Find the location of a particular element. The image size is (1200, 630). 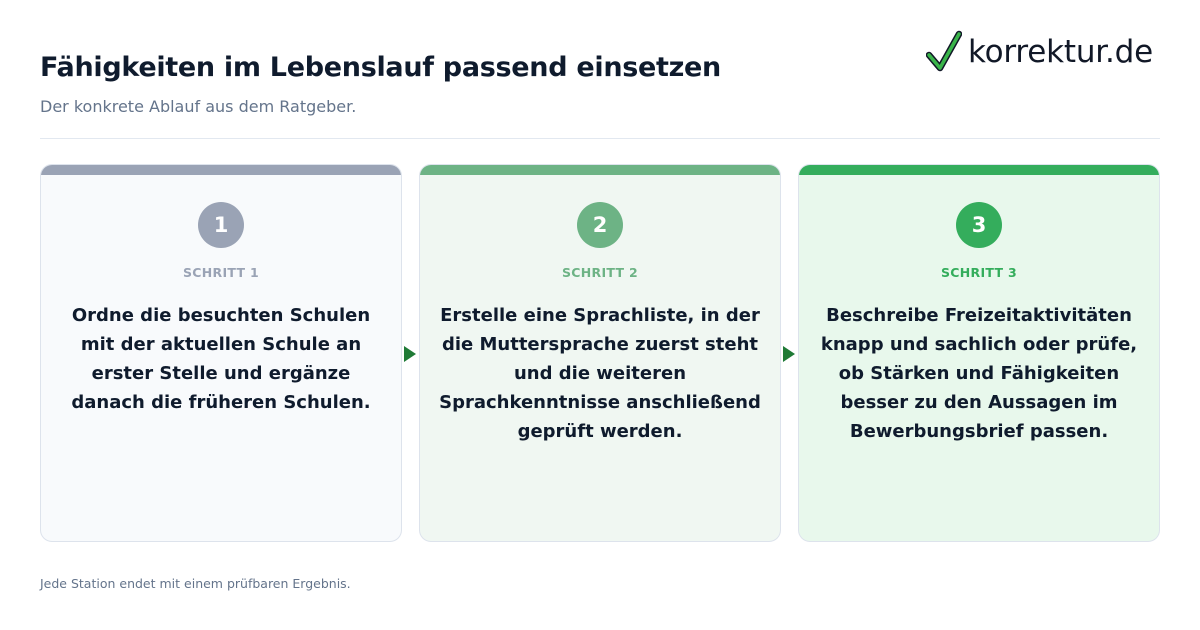

step-label: SCHRITT 2 is located at coordinates (599, 272).